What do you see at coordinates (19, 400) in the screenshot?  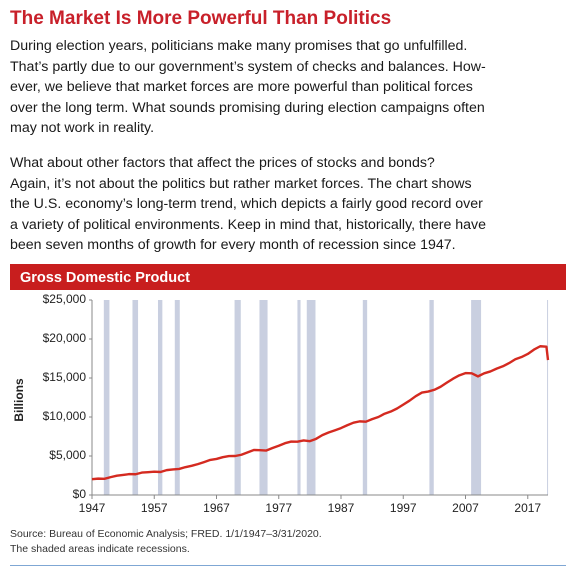 I see `y-axis-label: Billions` at bounding box center [19, 400].